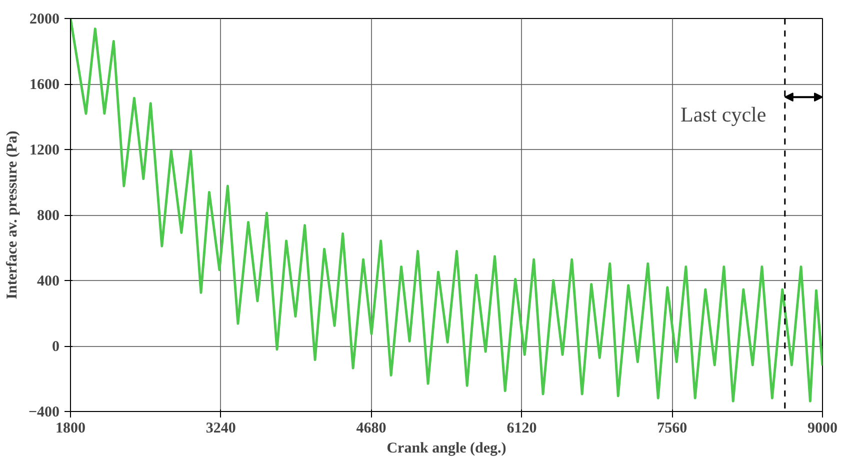  I want to click on y-tick-label: 1600, so click(45, 85).